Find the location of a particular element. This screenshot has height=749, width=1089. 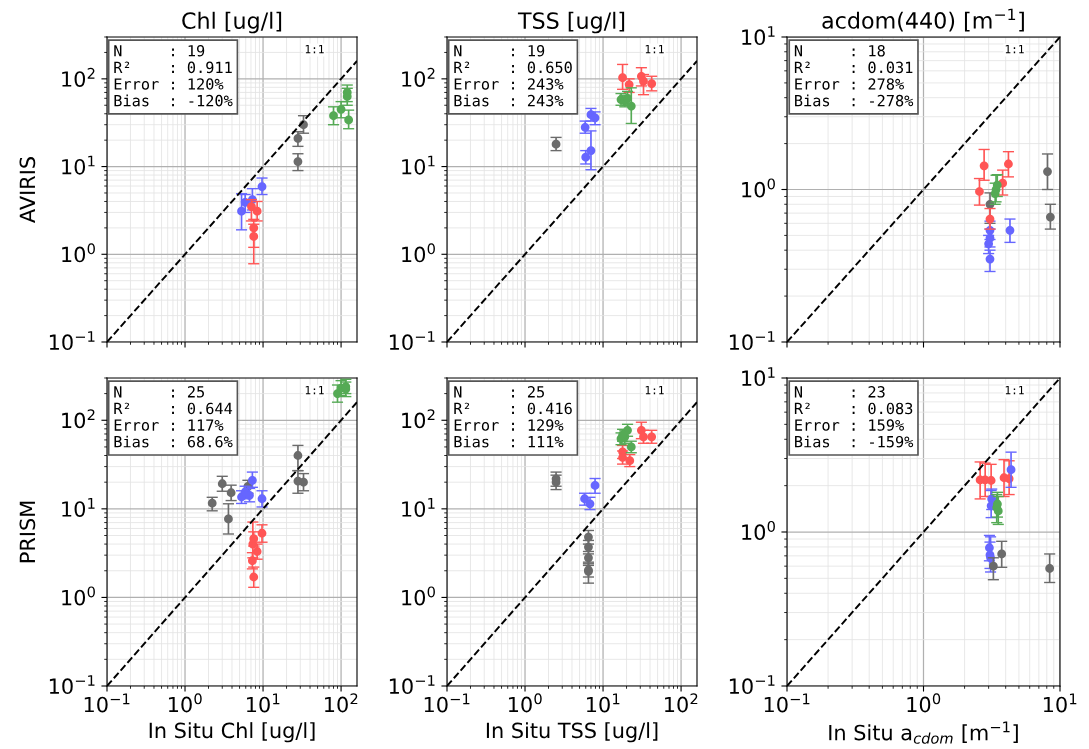

annotation: R² : 0.644 is located at coordinates (173, 408).